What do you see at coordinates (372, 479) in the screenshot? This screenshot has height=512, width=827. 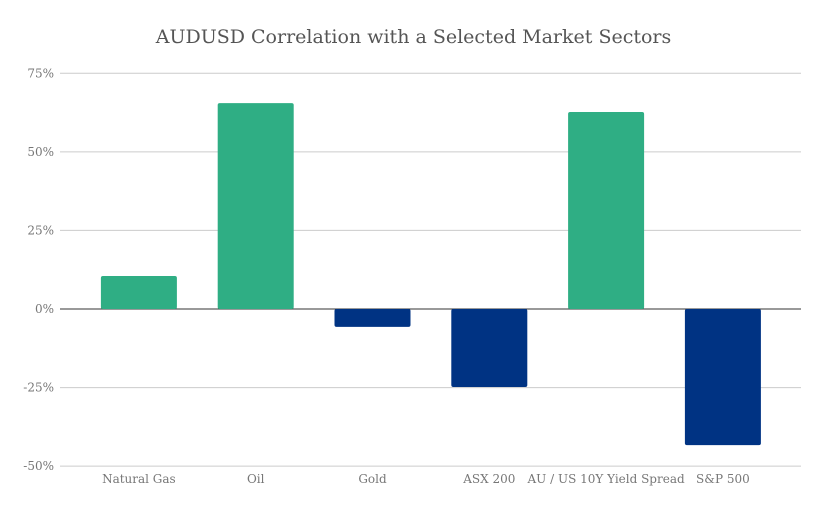 I see `x-tick-label: Gold` at bounding box center [372, 479].